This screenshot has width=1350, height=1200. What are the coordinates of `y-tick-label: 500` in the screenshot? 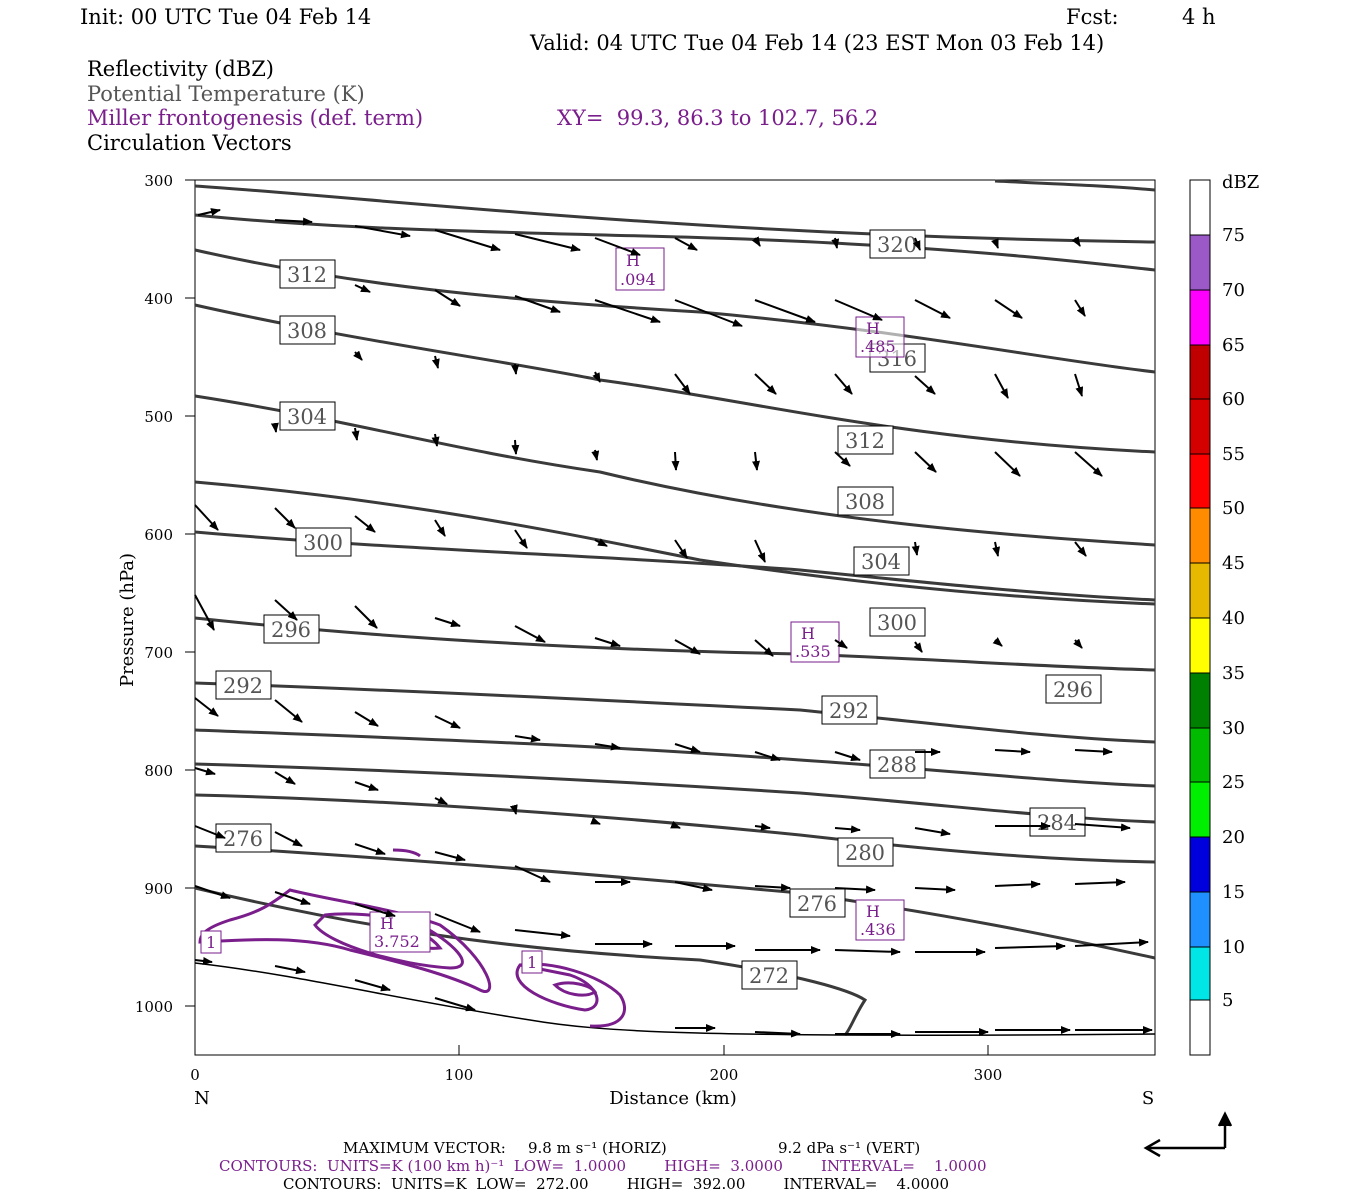 It's located at (158, 417).